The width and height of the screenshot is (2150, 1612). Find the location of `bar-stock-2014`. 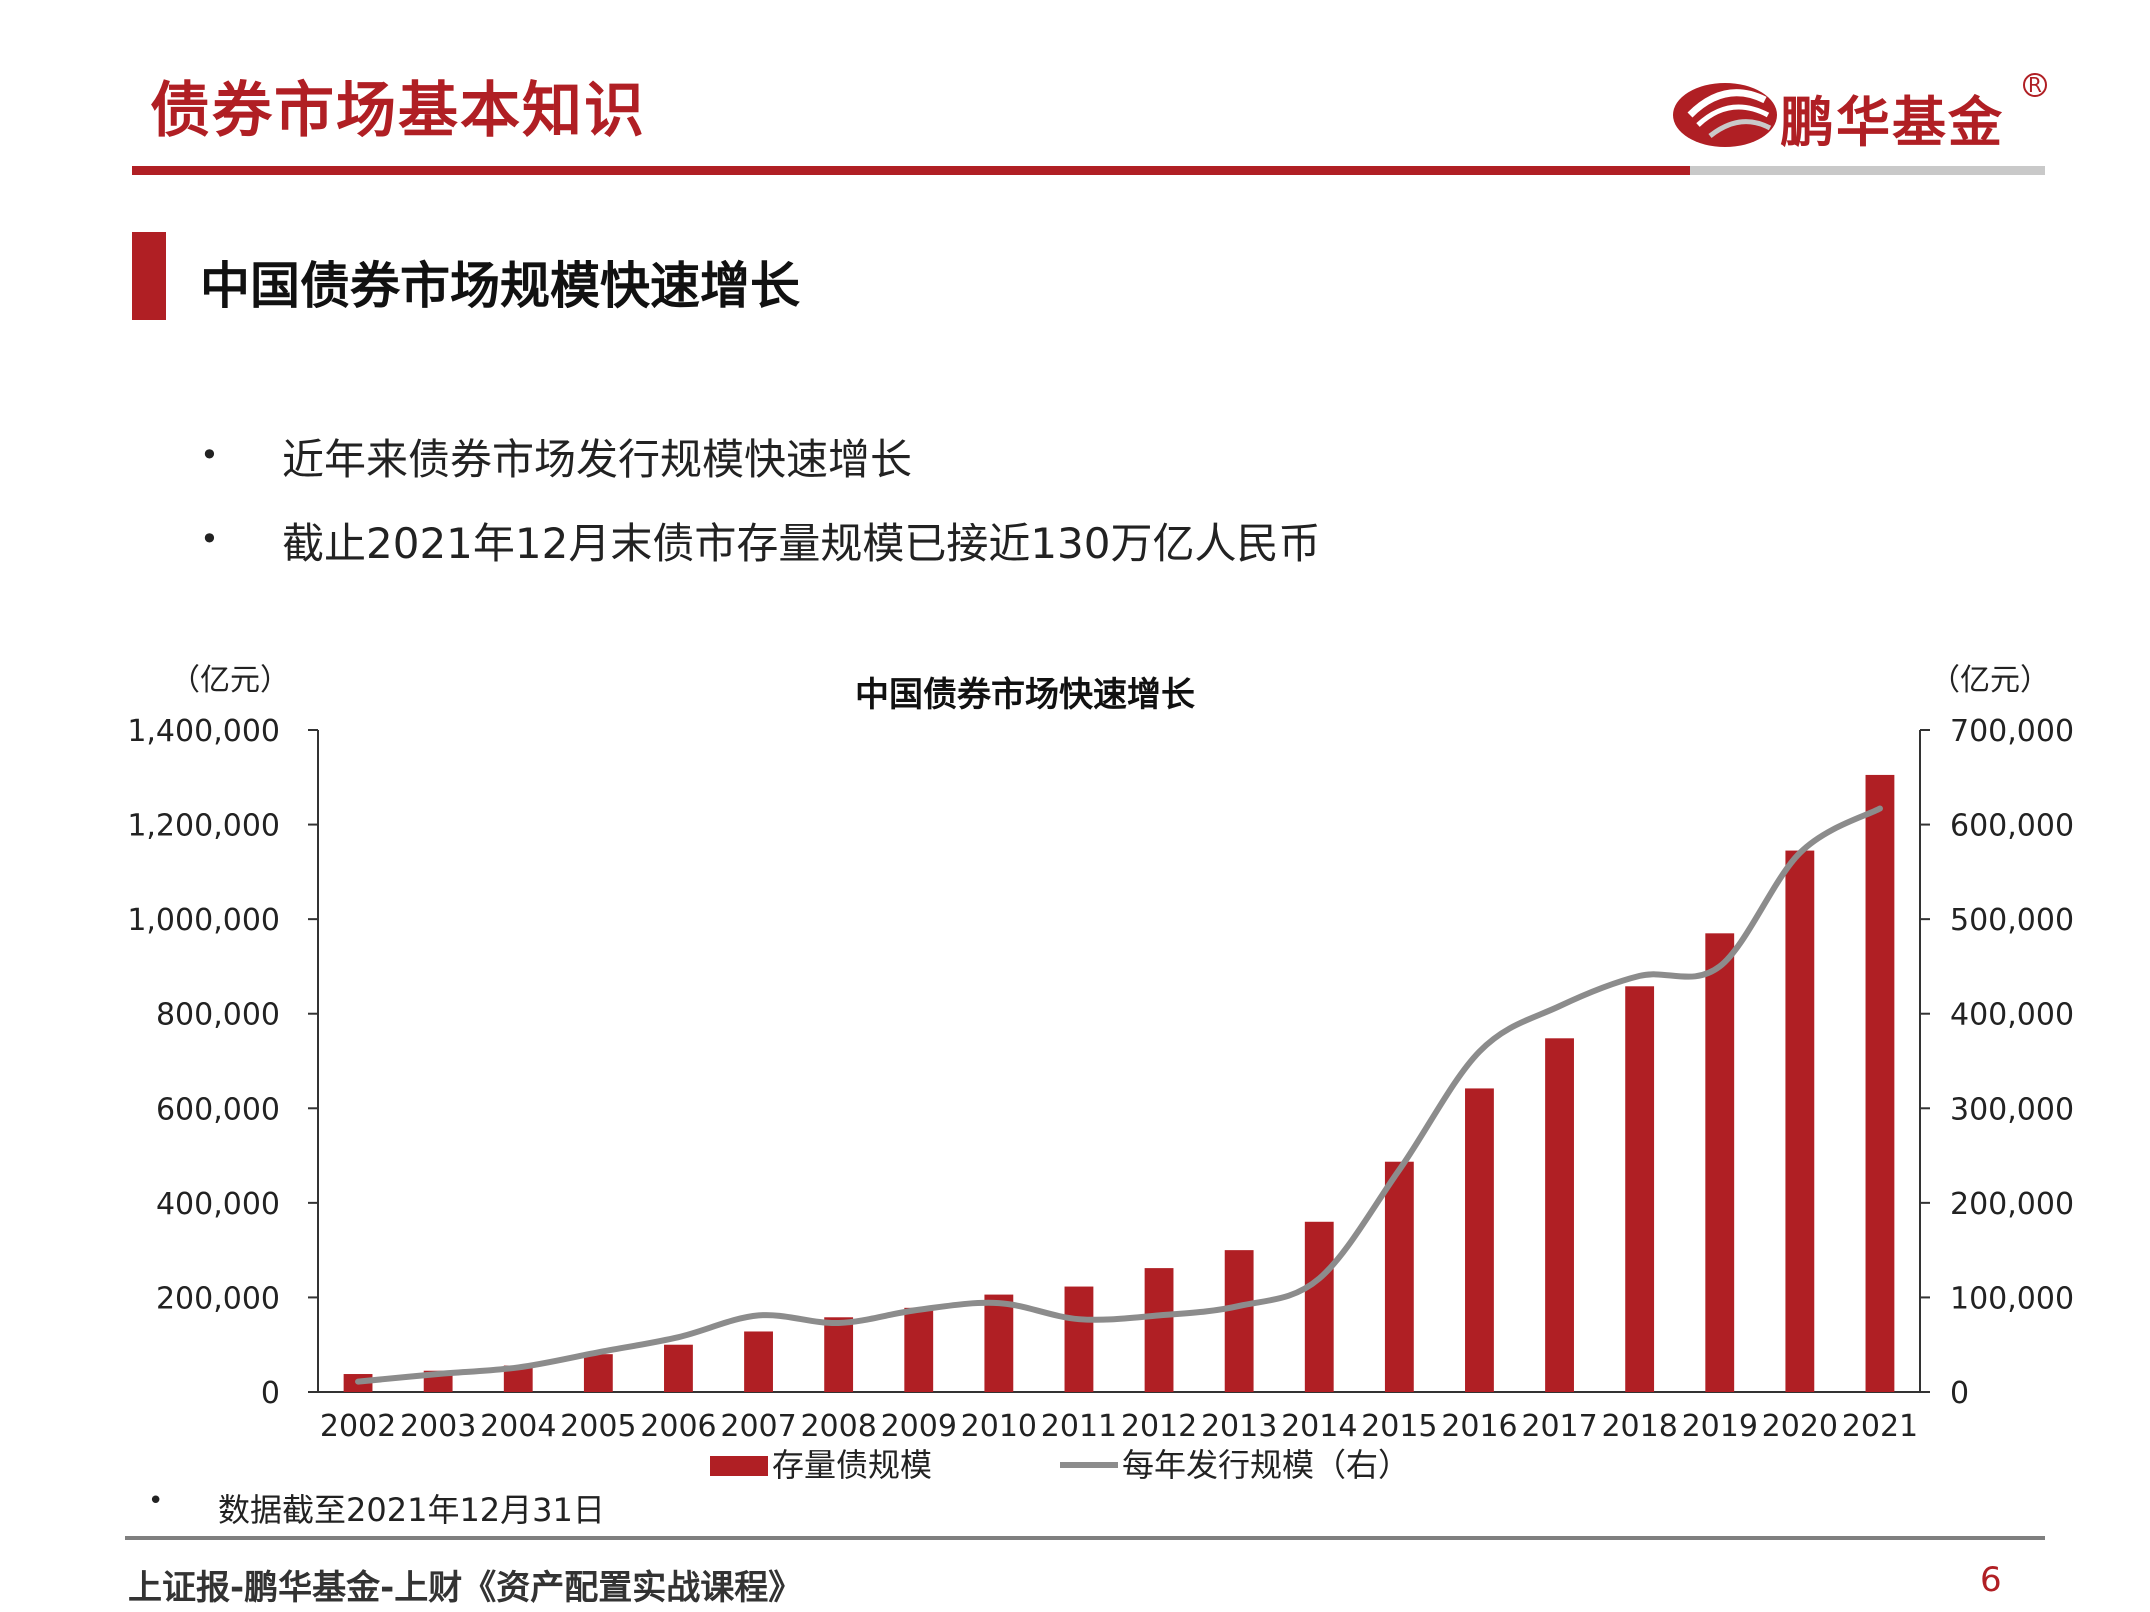

bar-stock-2014 is located at coordinates (1319, 1306).